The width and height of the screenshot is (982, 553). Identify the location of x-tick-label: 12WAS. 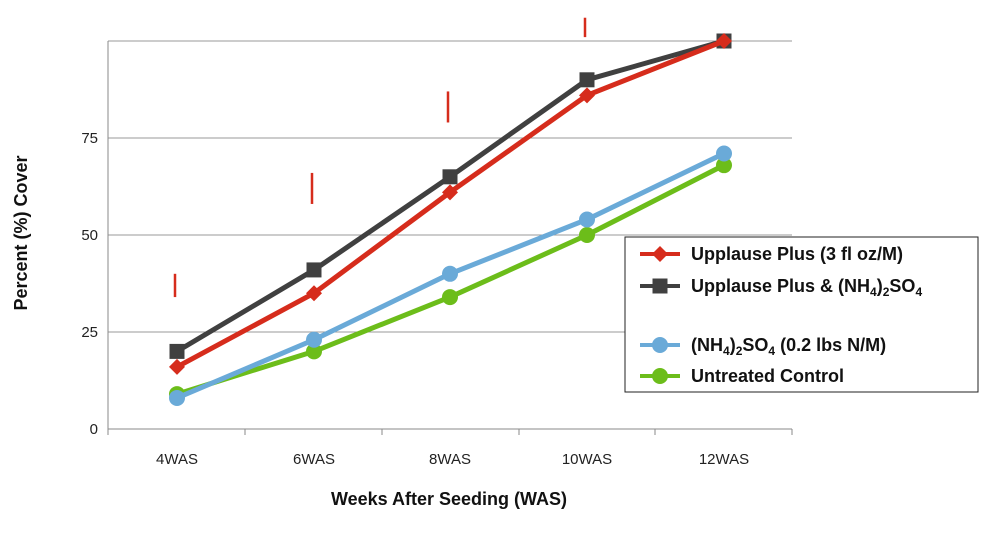
(724, 459).